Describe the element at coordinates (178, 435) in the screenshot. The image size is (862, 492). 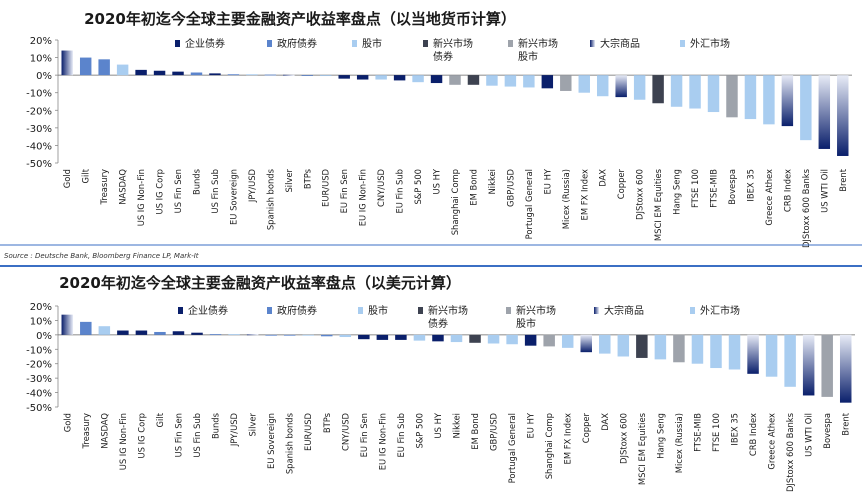
I see `x-tick-label: US Fin Sen` at that location.